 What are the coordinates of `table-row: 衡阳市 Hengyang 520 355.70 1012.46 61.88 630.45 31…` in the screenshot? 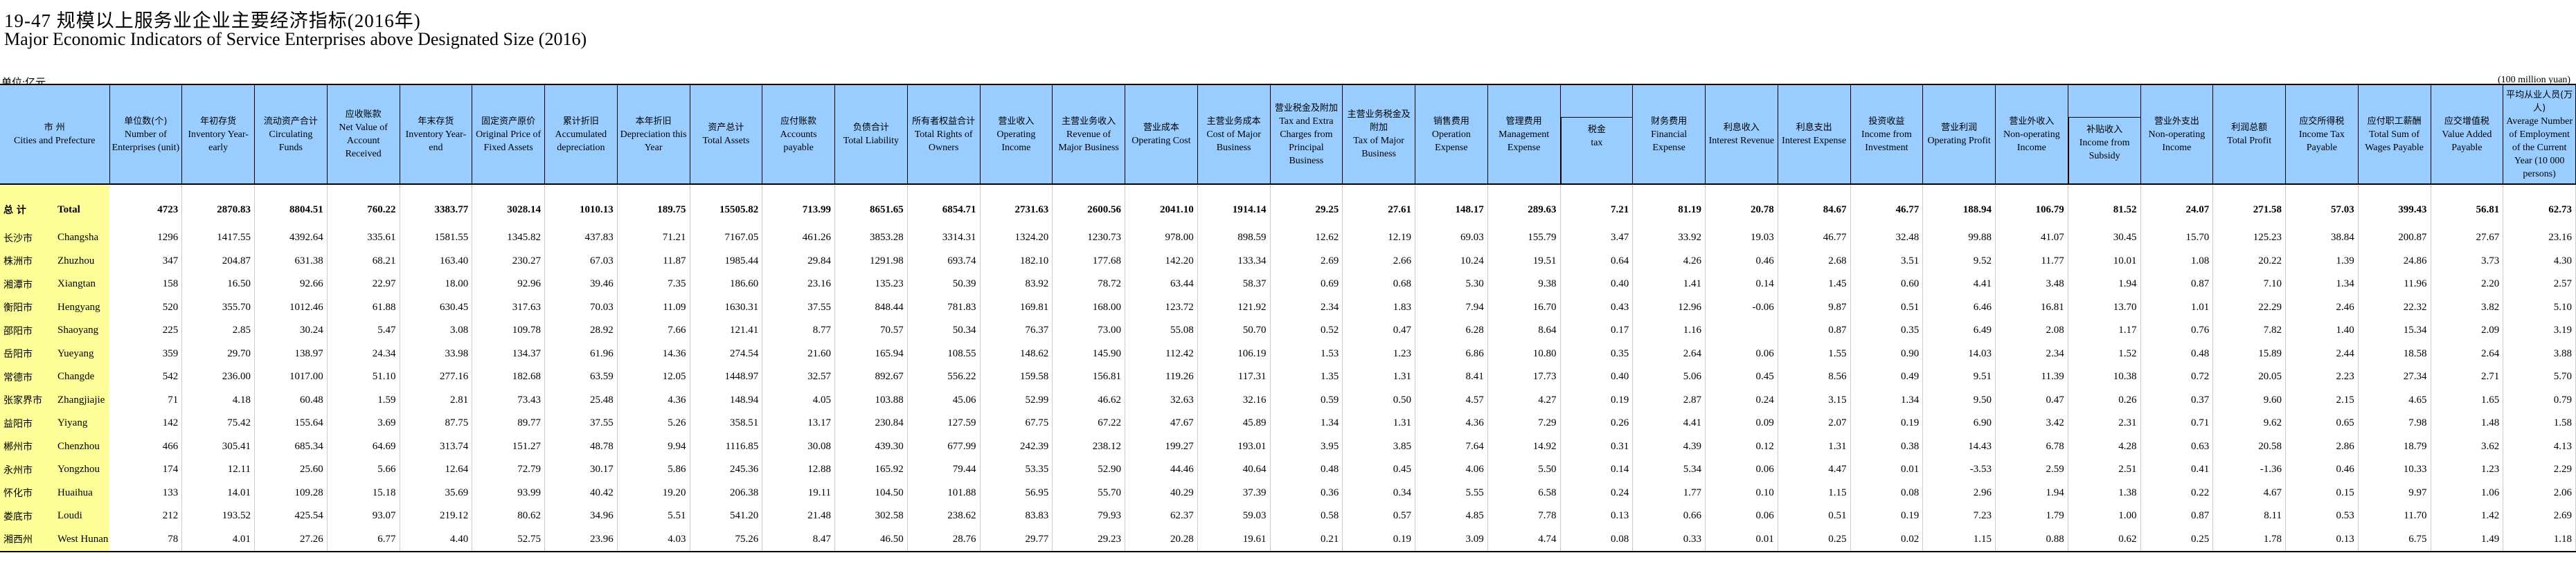 It's located at (1288, 307).